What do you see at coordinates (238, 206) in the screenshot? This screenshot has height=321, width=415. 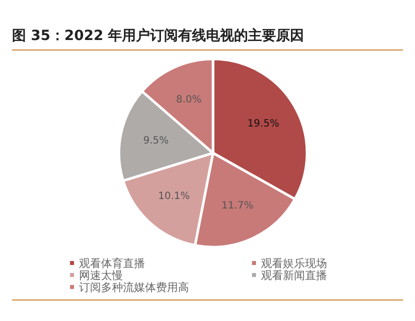 I see `data-label: 11.7%` at bounding box center [238, 206].